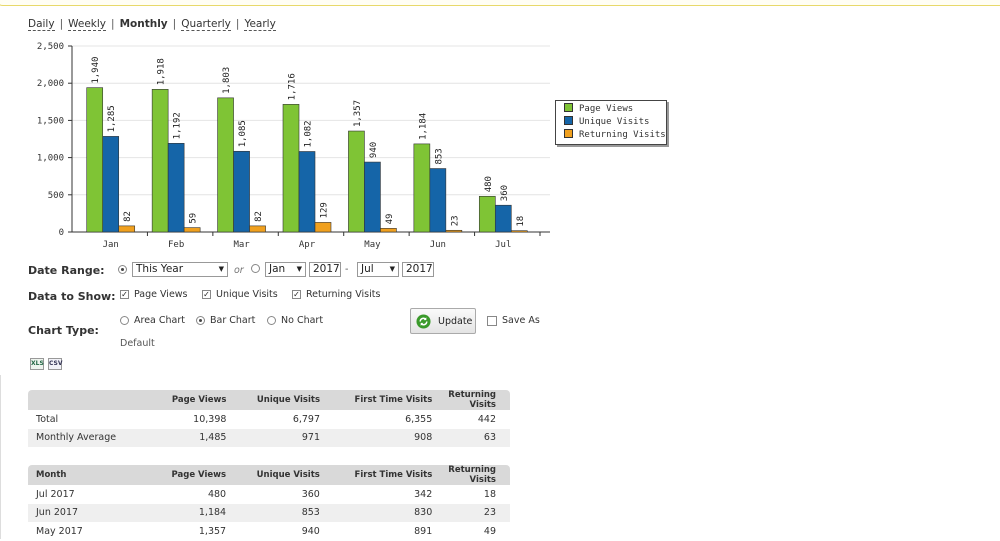 The width and height of the screenshot is (1000, 541). I want to click on period-daily: Daily, so click(41, 24).